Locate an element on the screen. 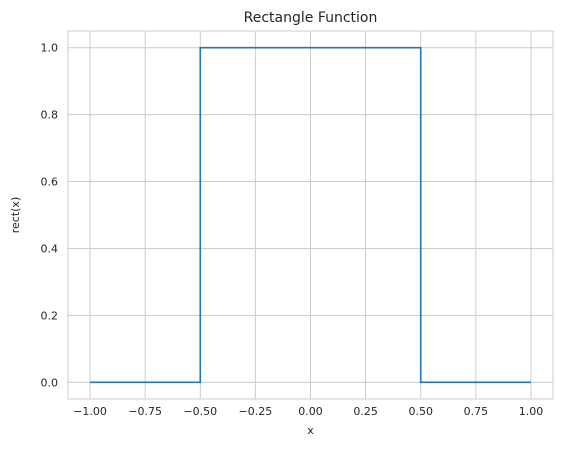  y-tick-label: 0.6 is located at coordinates (50, 182).